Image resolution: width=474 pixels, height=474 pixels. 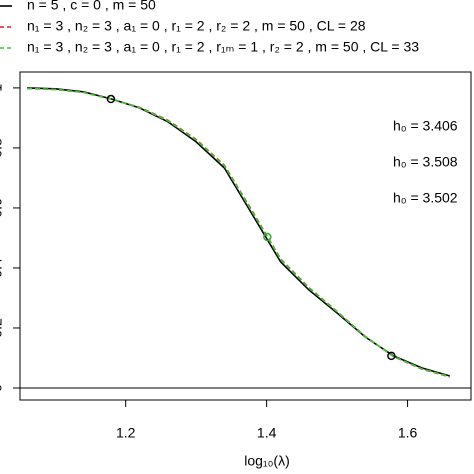 I want to click on annotation: h₀ = 3.406, so click(x=425, y=126).